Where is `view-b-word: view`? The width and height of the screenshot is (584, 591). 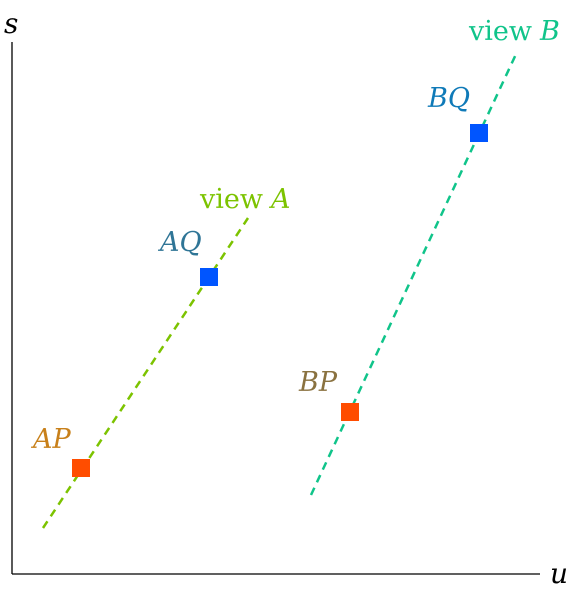
view-b-word: view is located at coordinates (500, 31).